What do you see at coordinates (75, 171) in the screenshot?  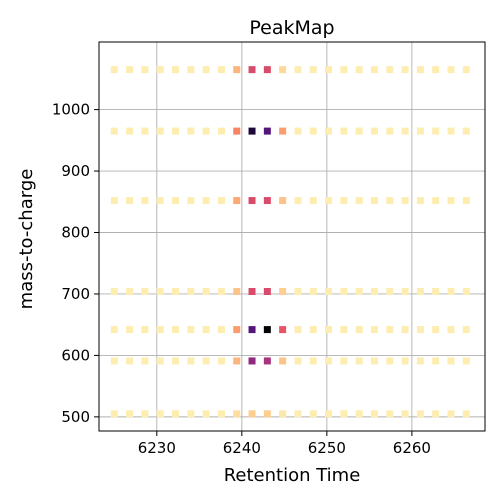 I see `y-tick-label: 900` at bounding box center [75, 171].